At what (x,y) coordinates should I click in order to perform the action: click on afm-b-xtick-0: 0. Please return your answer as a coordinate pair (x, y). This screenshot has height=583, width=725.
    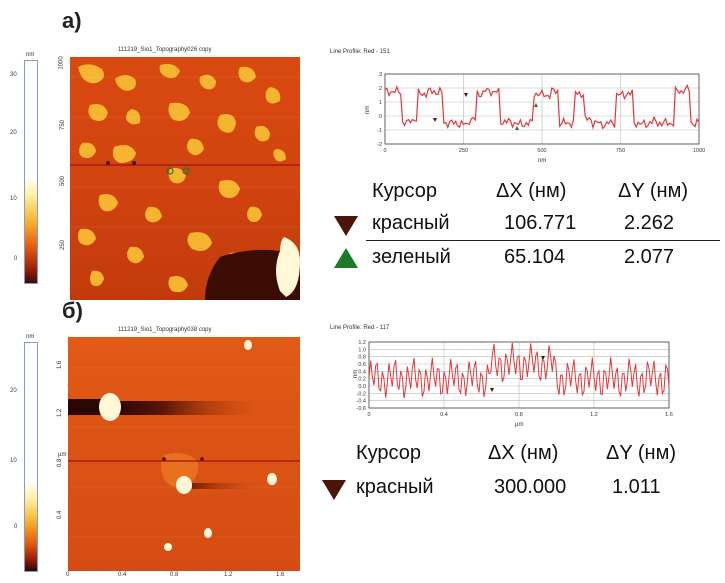
    Looking at the image, I should click on (68, 575).